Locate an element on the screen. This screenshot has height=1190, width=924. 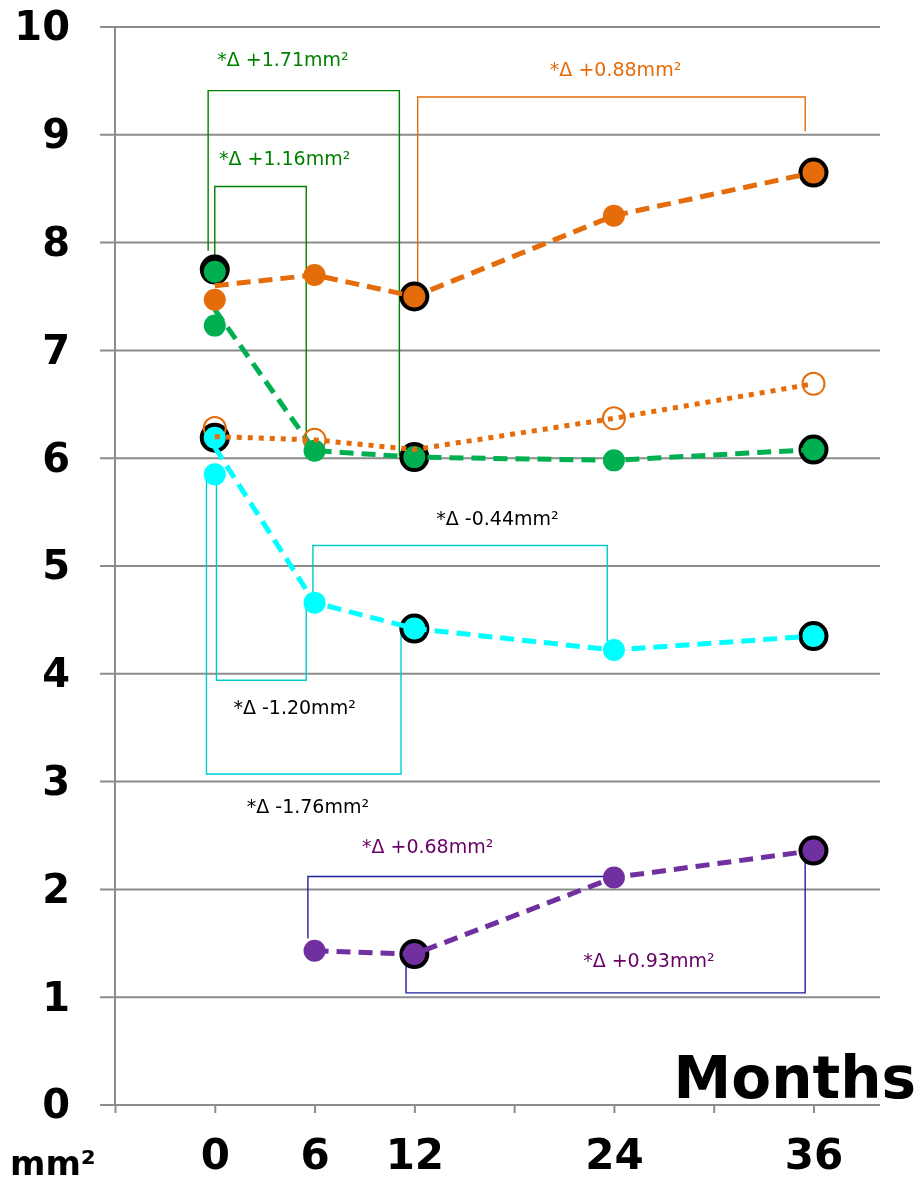
x-tick-label: 0 is located at coordinates (215, 1154).